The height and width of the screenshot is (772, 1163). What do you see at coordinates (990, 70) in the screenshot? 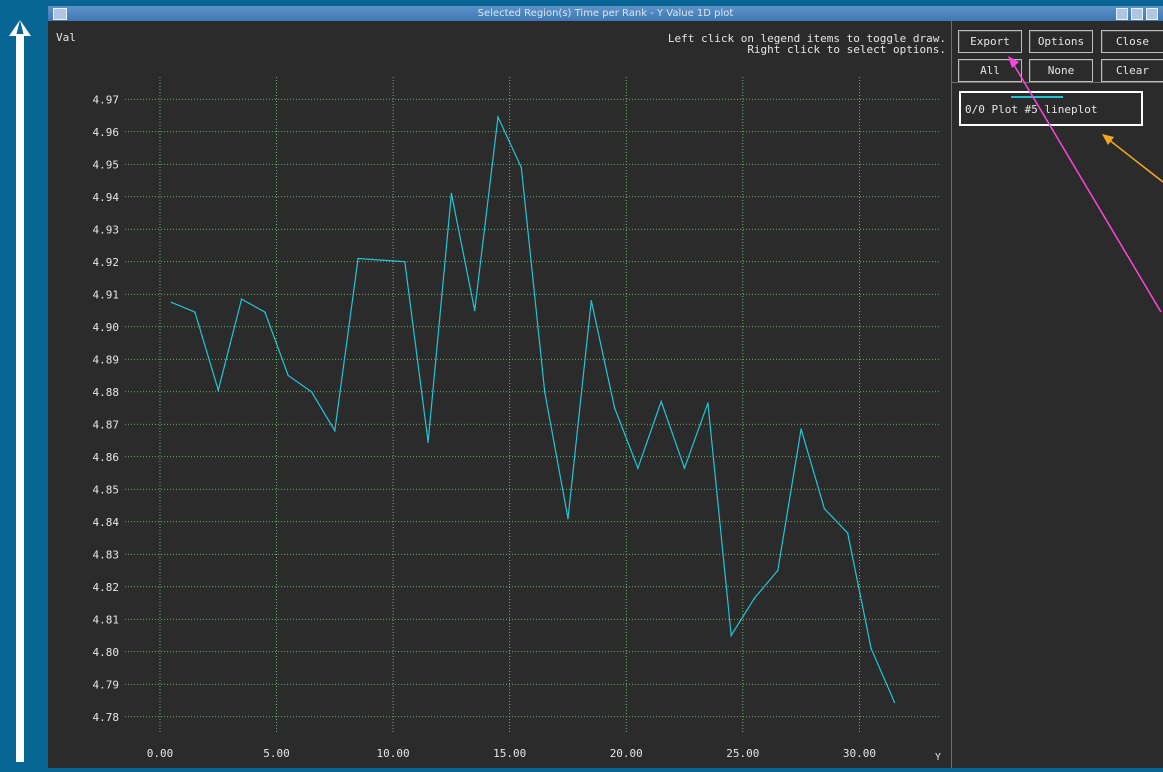
I see `all-button: All` at bounding box center [990, 70].